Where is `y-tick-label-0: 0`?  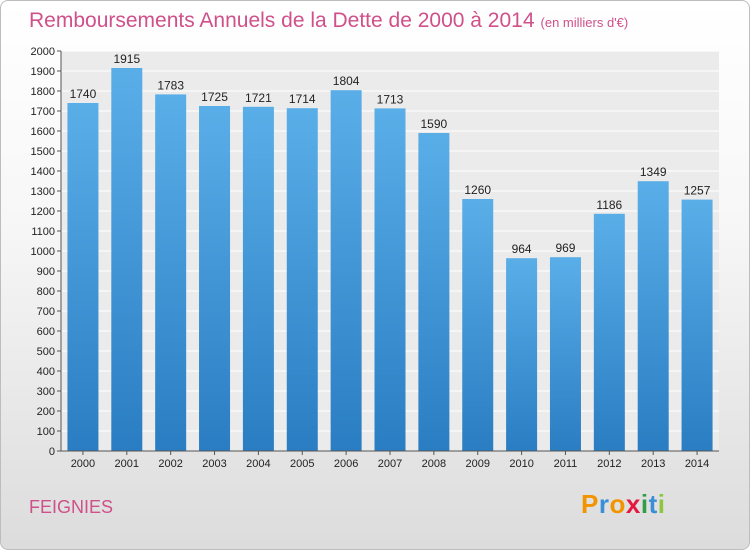
y-tick-label-0: 0 is located at coordinates (52, 452).